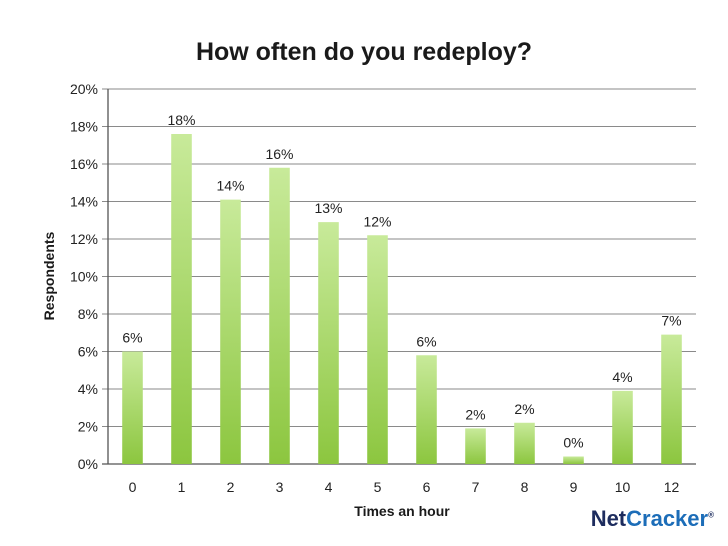 This screenshot has width=728, height=546. Describe the element at coordinates (279, 154) in the screenshot. I see `data-label-3: 16%` at that location.